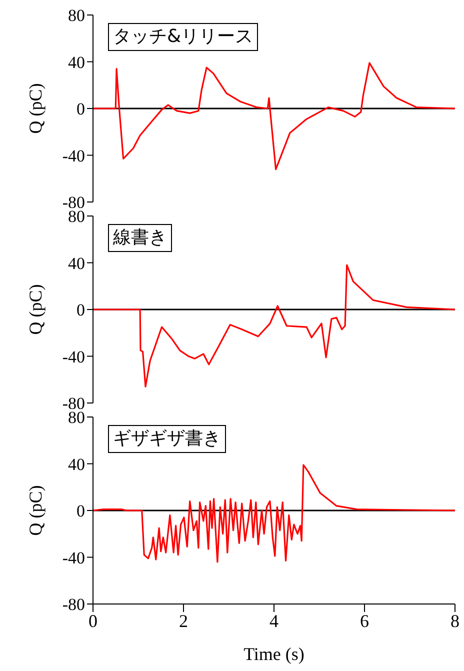 The height and width of the screenshot is (671, 464). I want to click on x-tick-label: 4, so click(274, 620).